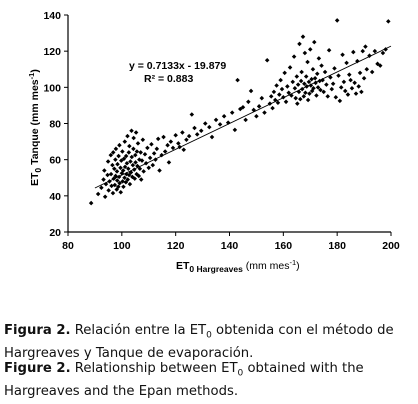 This screenshot has height=404, width=418. I want to click on x-tick-label: 180, so click(337, 246).